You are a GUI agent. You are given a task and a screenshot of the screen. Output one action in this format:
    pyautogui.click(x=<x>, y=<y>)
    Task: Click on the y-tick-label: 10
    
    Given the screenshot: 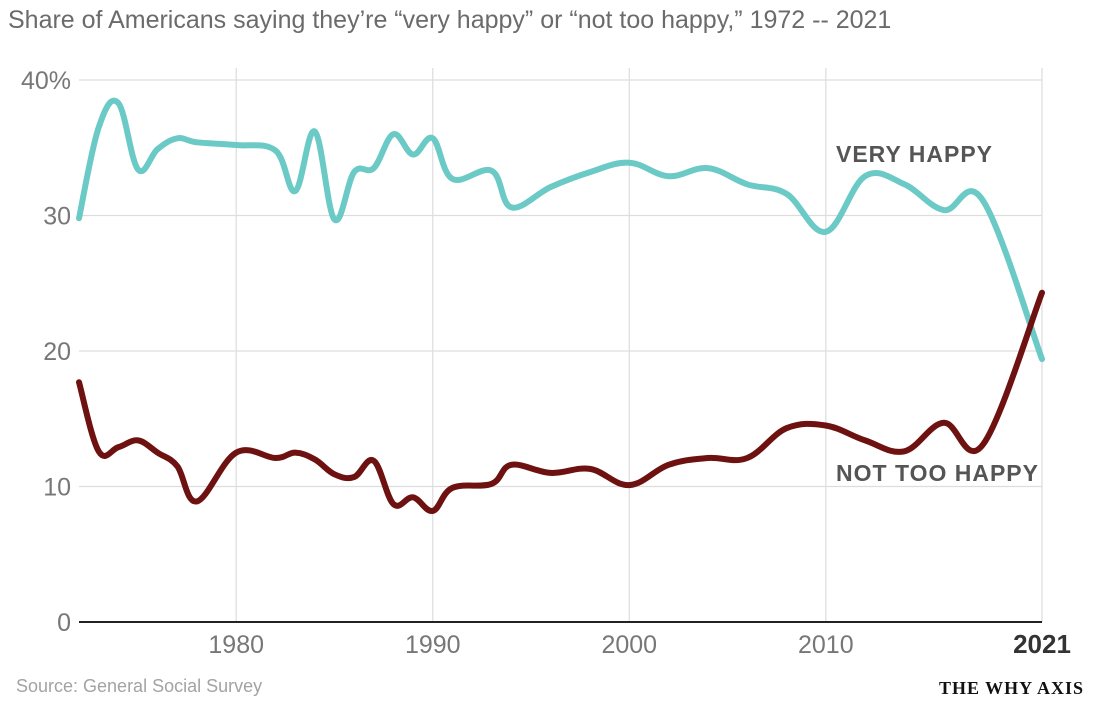 What is the action you would take?
    pyautogui.click(x=57, y=488)
    